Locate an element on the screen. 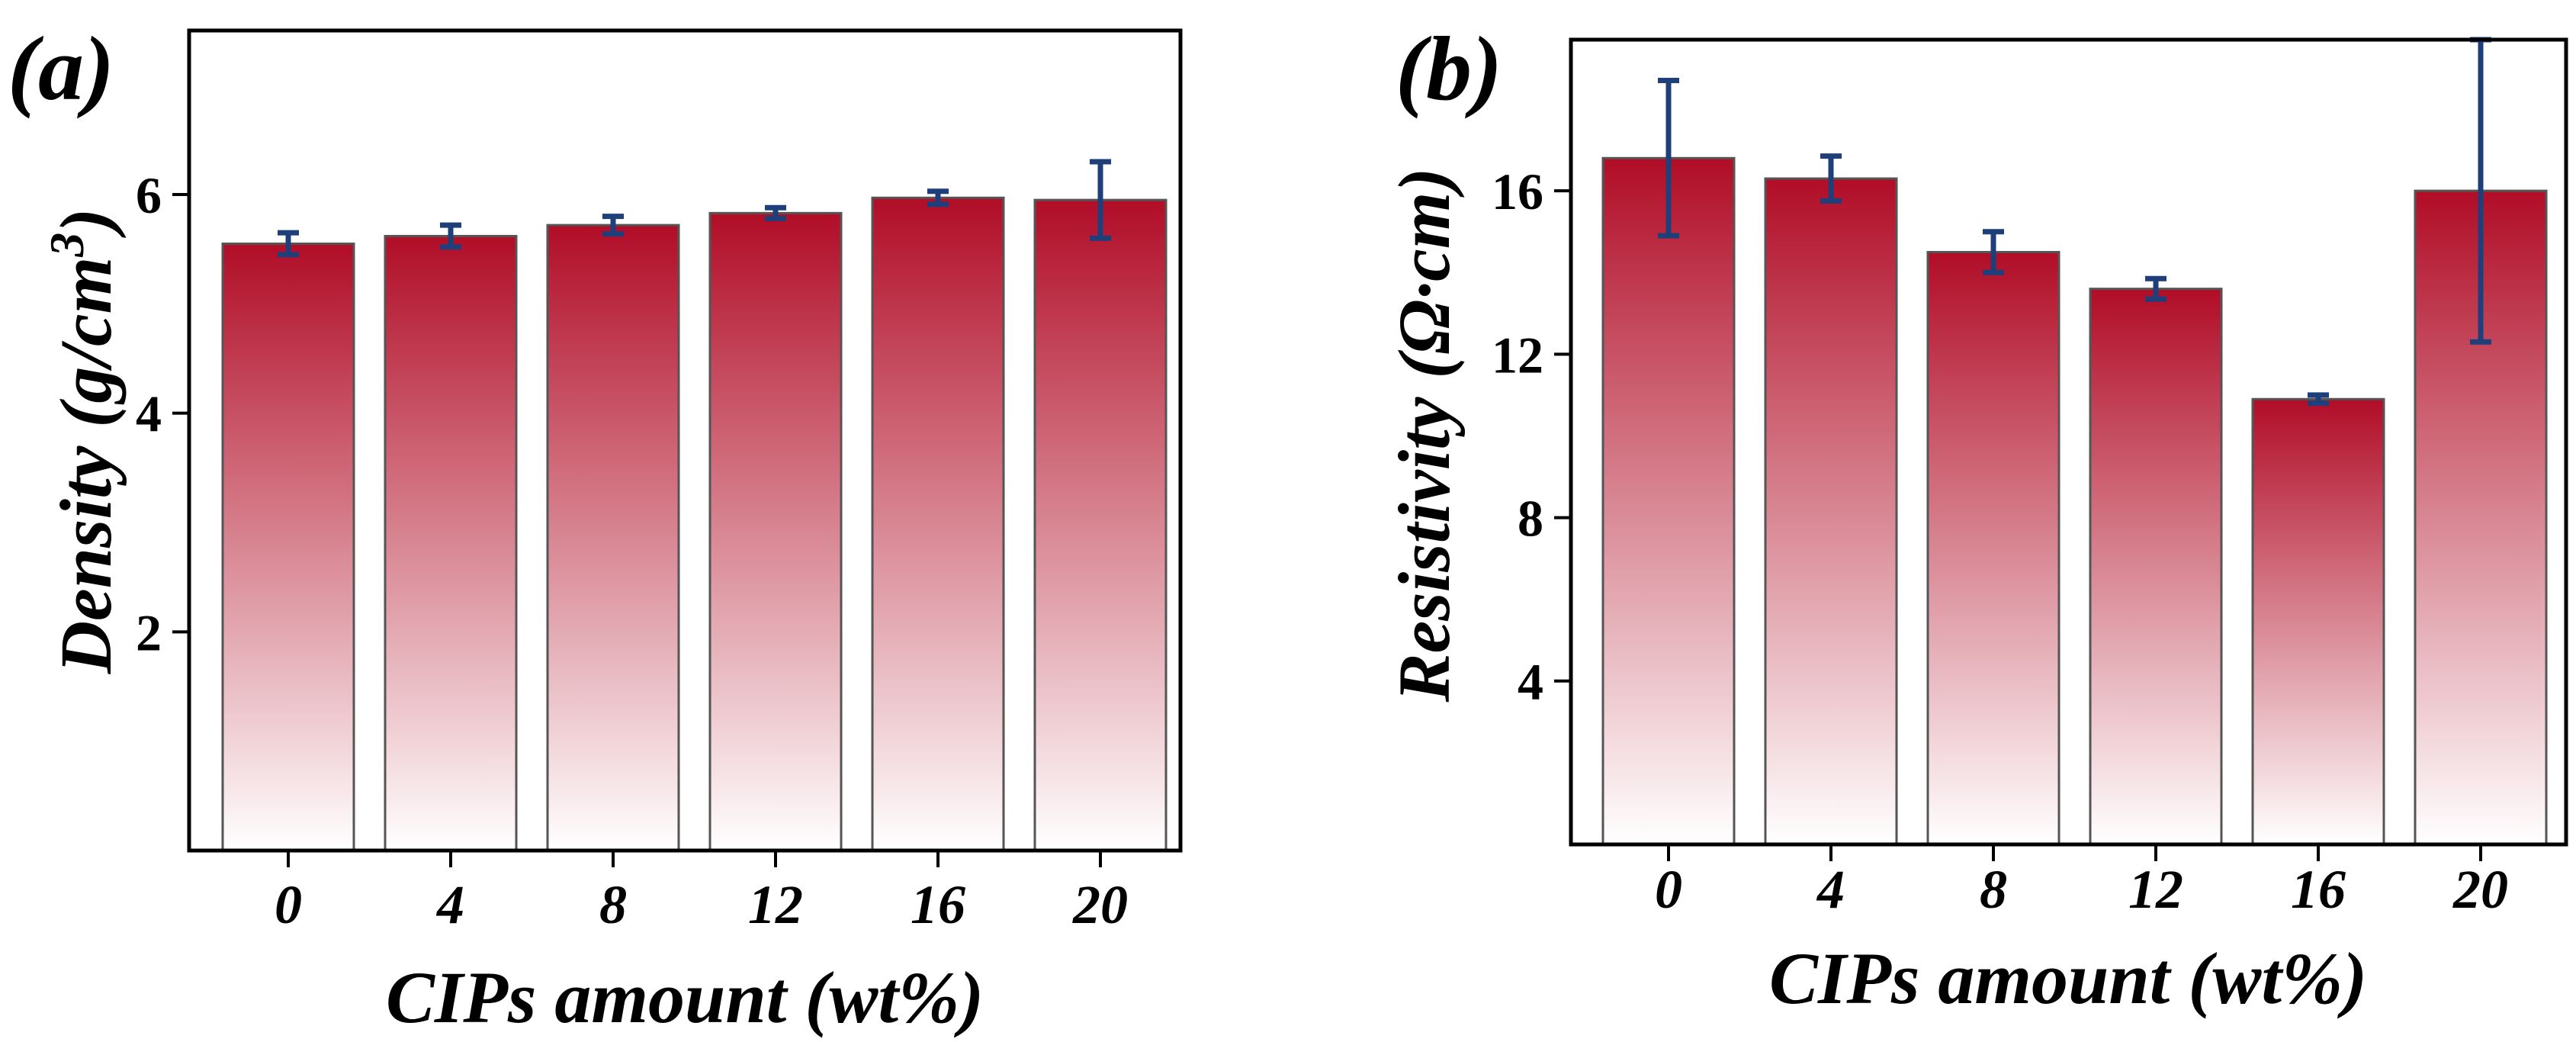  density-x-tick-label-8: 8 is located at coordinates (613, 904).